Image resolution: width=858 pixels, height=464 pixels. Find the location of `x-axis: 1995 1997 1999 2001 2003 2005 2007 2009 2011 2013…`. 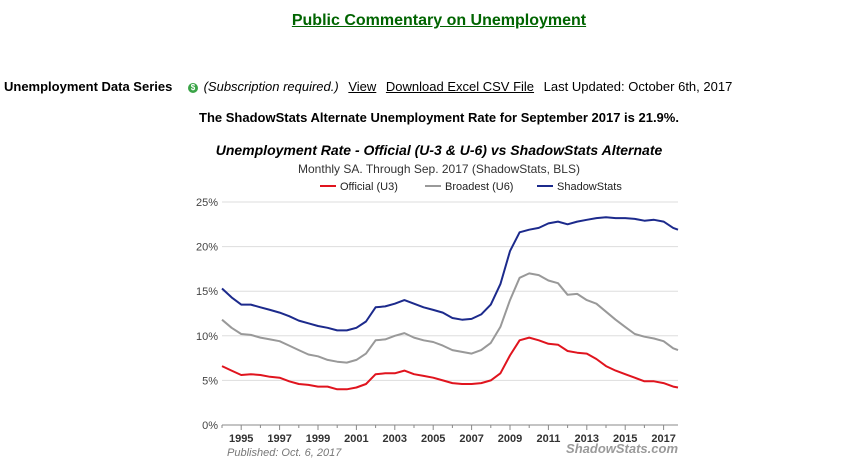

x-axis: 1995 1997 1999 2001 2003 2005 2007 2009 2011 2013… is located at coordinates (448, 435).